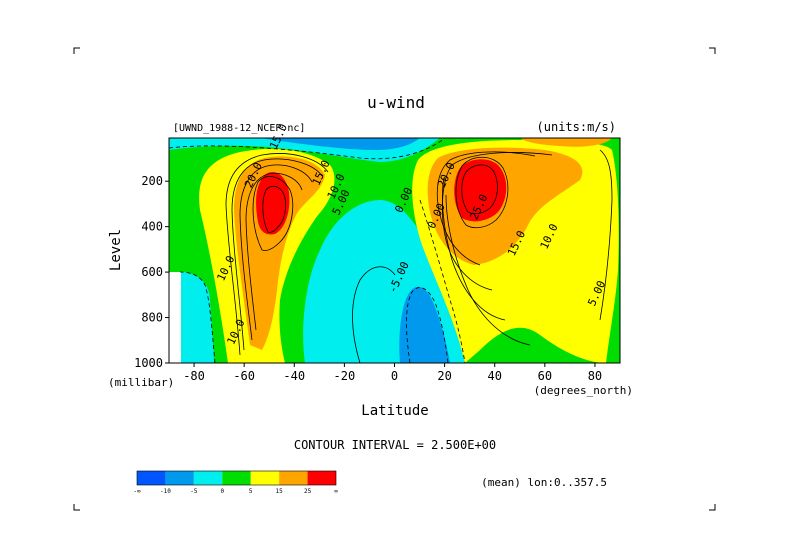 The width and height of the screenshot is (789, 558). I want to click on colorbar-level-label: -5, so click(194, 491).